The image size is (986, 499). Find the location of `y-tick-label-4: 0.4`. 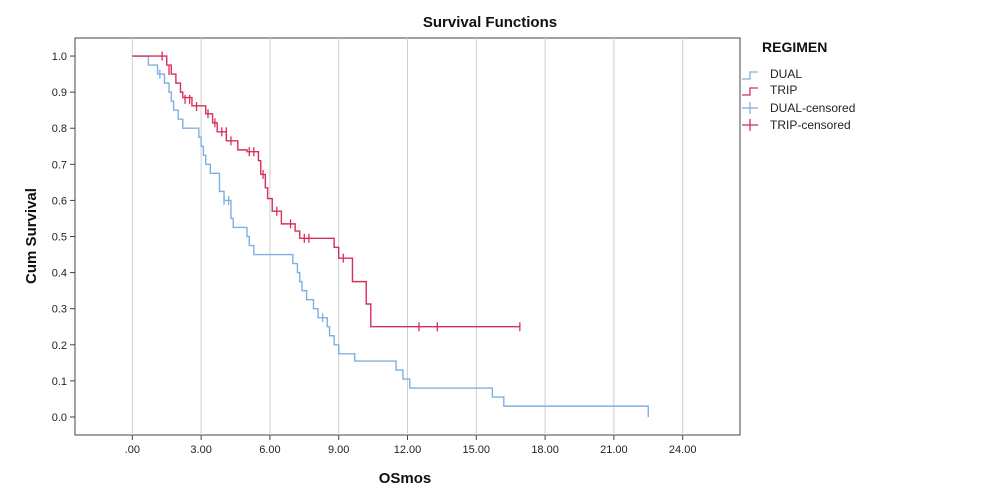

y-tick-label-4: 0.4 is located at coordinates (59, 274).